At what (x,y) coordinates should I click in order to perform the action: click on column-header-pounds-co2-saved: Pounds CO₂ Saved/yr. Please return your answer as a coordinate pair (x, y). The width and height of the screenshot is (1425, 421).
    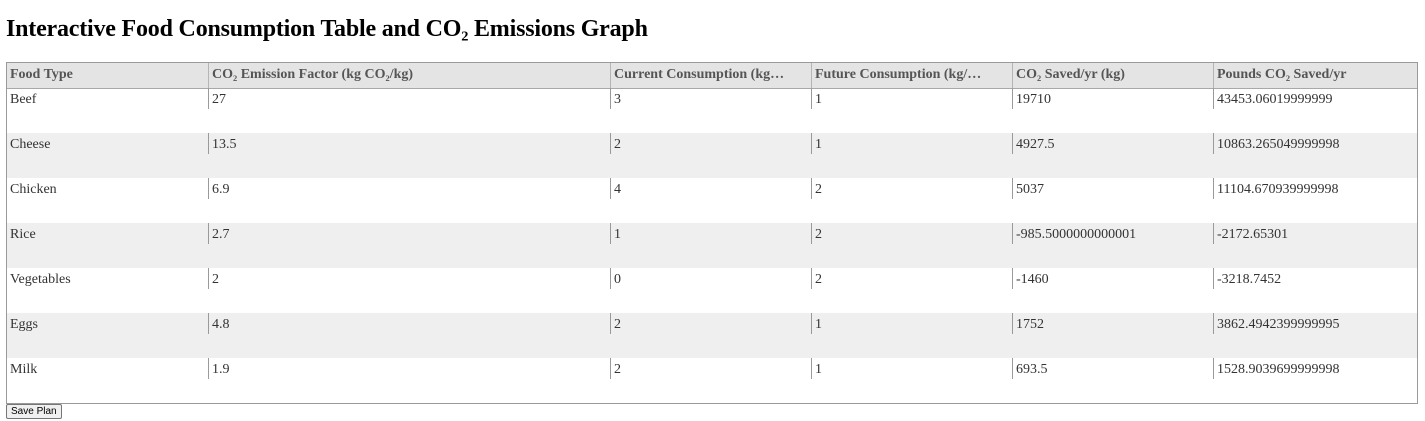
    Looking at the image, I should click on (1315, 75).